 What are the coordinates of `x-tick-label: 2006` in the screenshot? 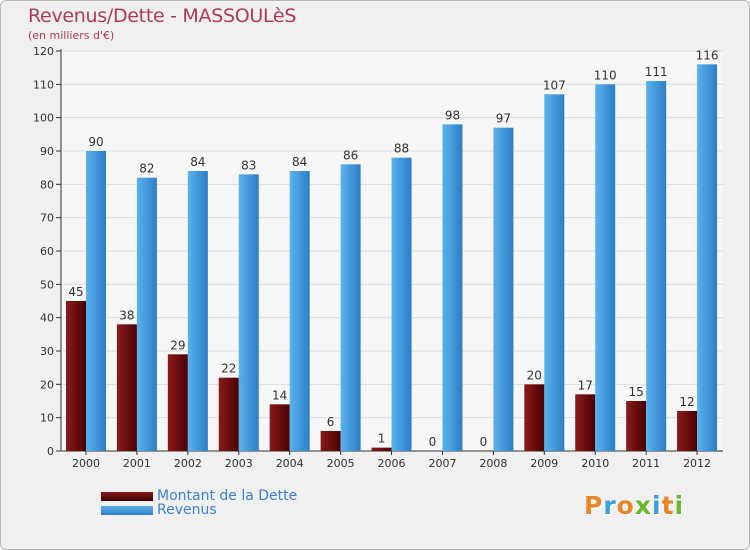 It's located at (392, 463).